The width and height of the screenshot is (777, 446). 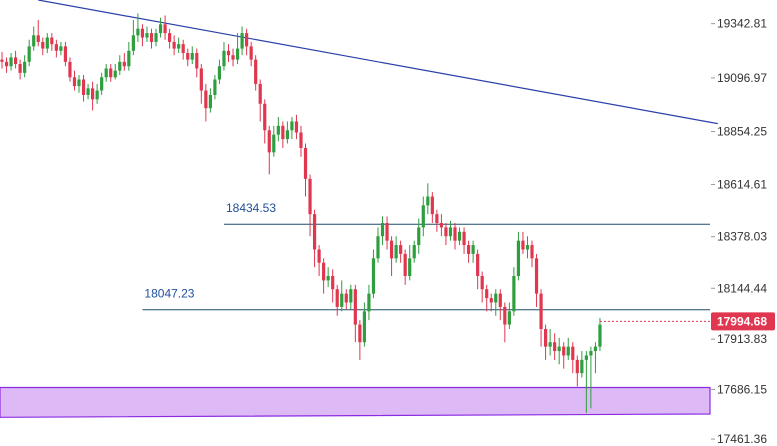 What do you see at coordinates (169, 294) in the screenshot?
I see `level-label-1: 18047.23` at bounding box center [169, 294].